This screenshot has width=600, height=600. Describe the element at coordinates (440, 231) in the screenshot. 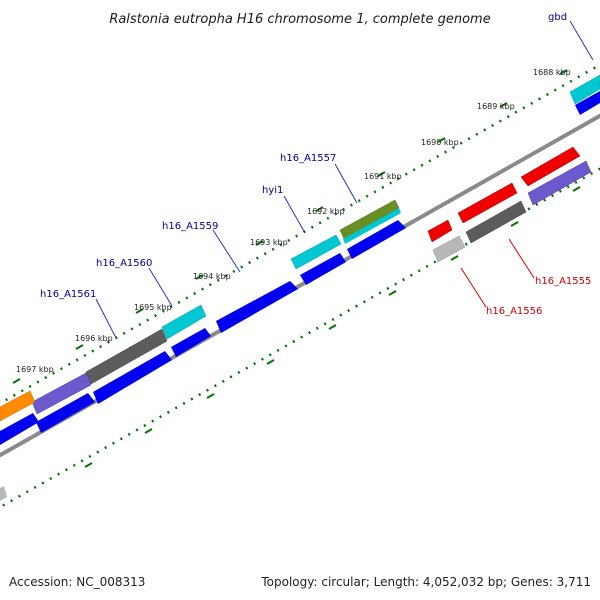

I see `feature-h16-a1556` at that location.